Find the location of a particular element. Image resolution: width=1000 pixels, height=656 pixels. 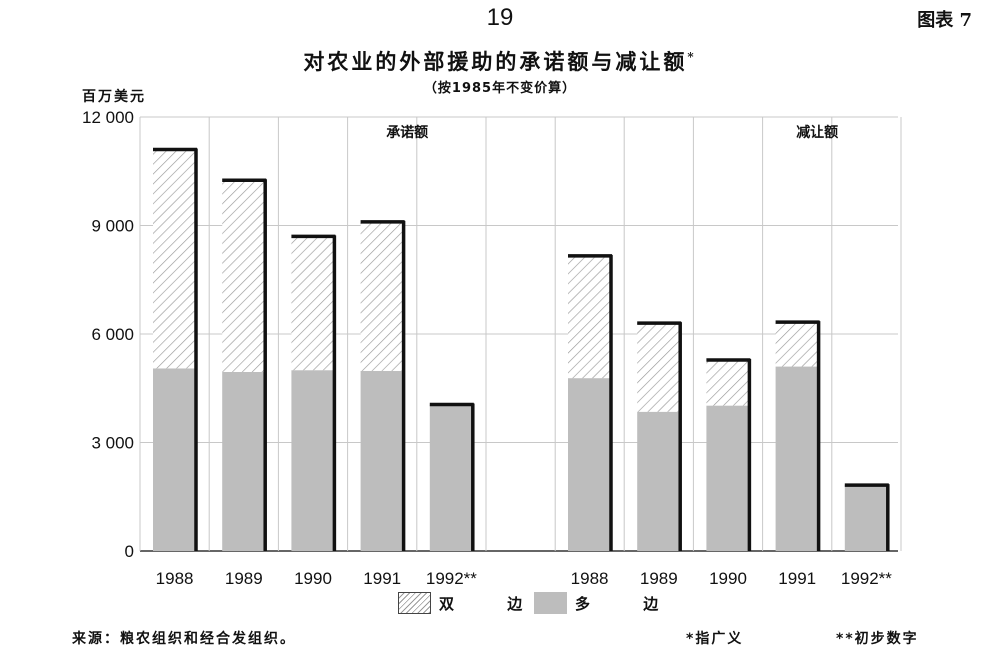

chart-title-text: 对农业的外部援助的承诺额与减让额 is located at coordinates (495, 61).